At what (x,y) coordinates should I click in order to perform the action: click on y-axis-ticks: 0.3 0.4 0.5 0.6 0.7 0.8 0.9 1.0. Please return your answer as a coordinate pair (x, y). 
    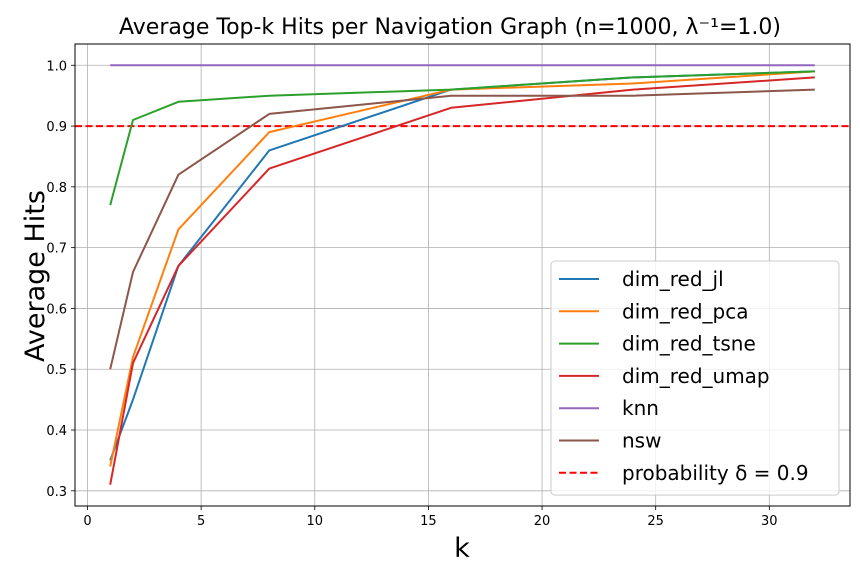
    Looking at the image, I should click on (60, 279).